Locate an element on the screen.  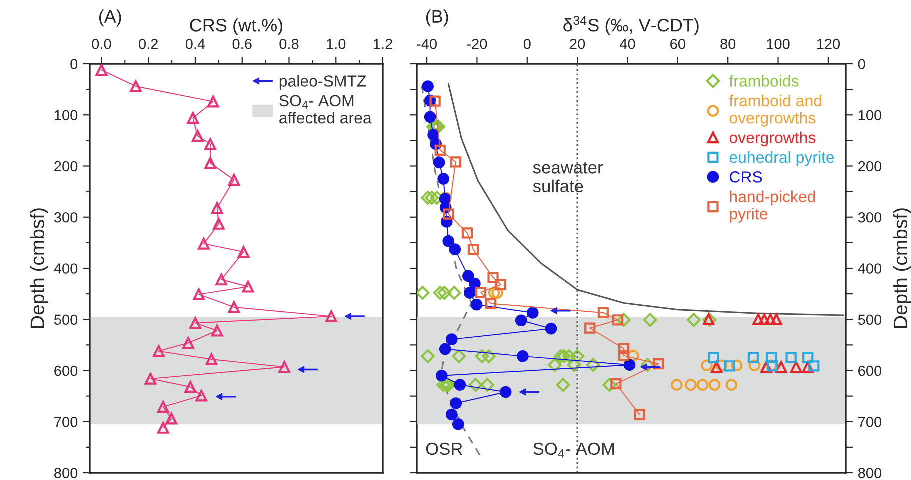
legend-label: euhedral pyrite is located at coordinates (782, 158).